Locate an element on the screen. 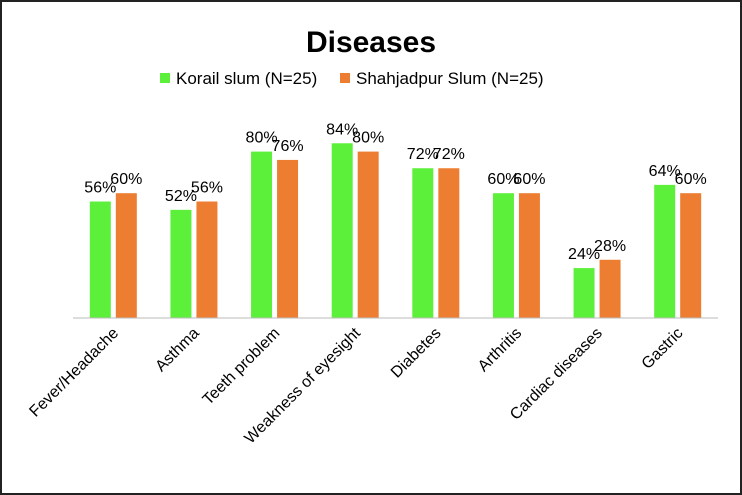  data-label-0-0: 56% is located at coordinates (100, 188).